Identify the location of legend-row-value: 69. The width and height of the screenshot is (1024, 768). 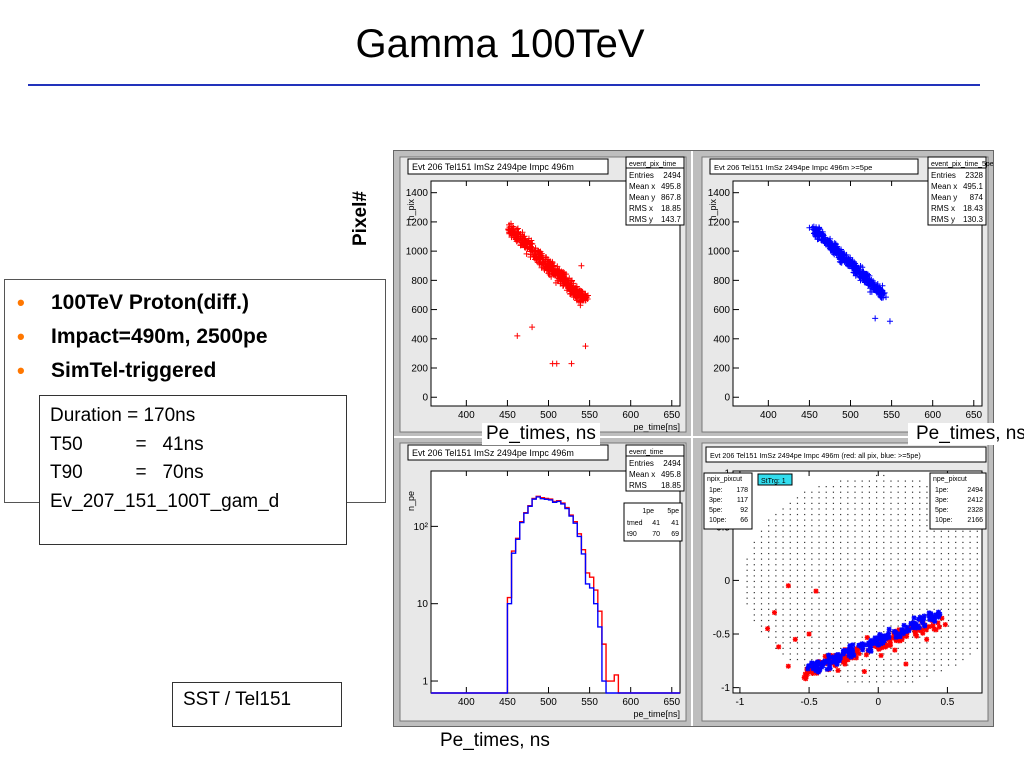
(675, 534).